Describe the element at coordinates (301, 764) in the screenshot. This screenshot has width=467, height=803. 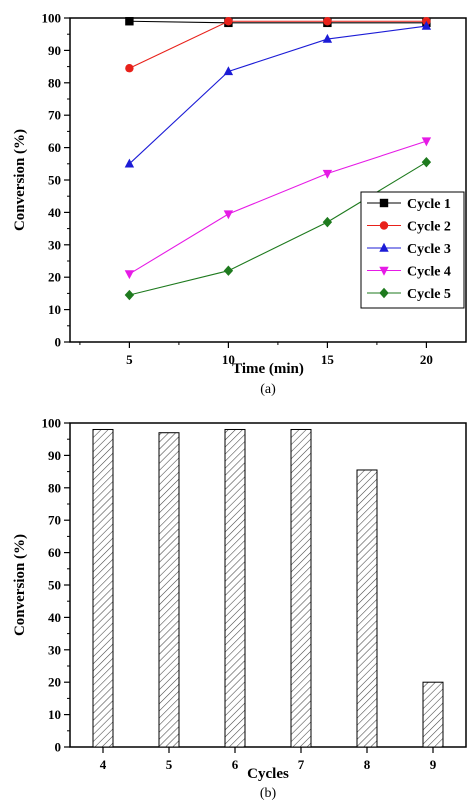
I see `x-tick-label: 7` at that location.